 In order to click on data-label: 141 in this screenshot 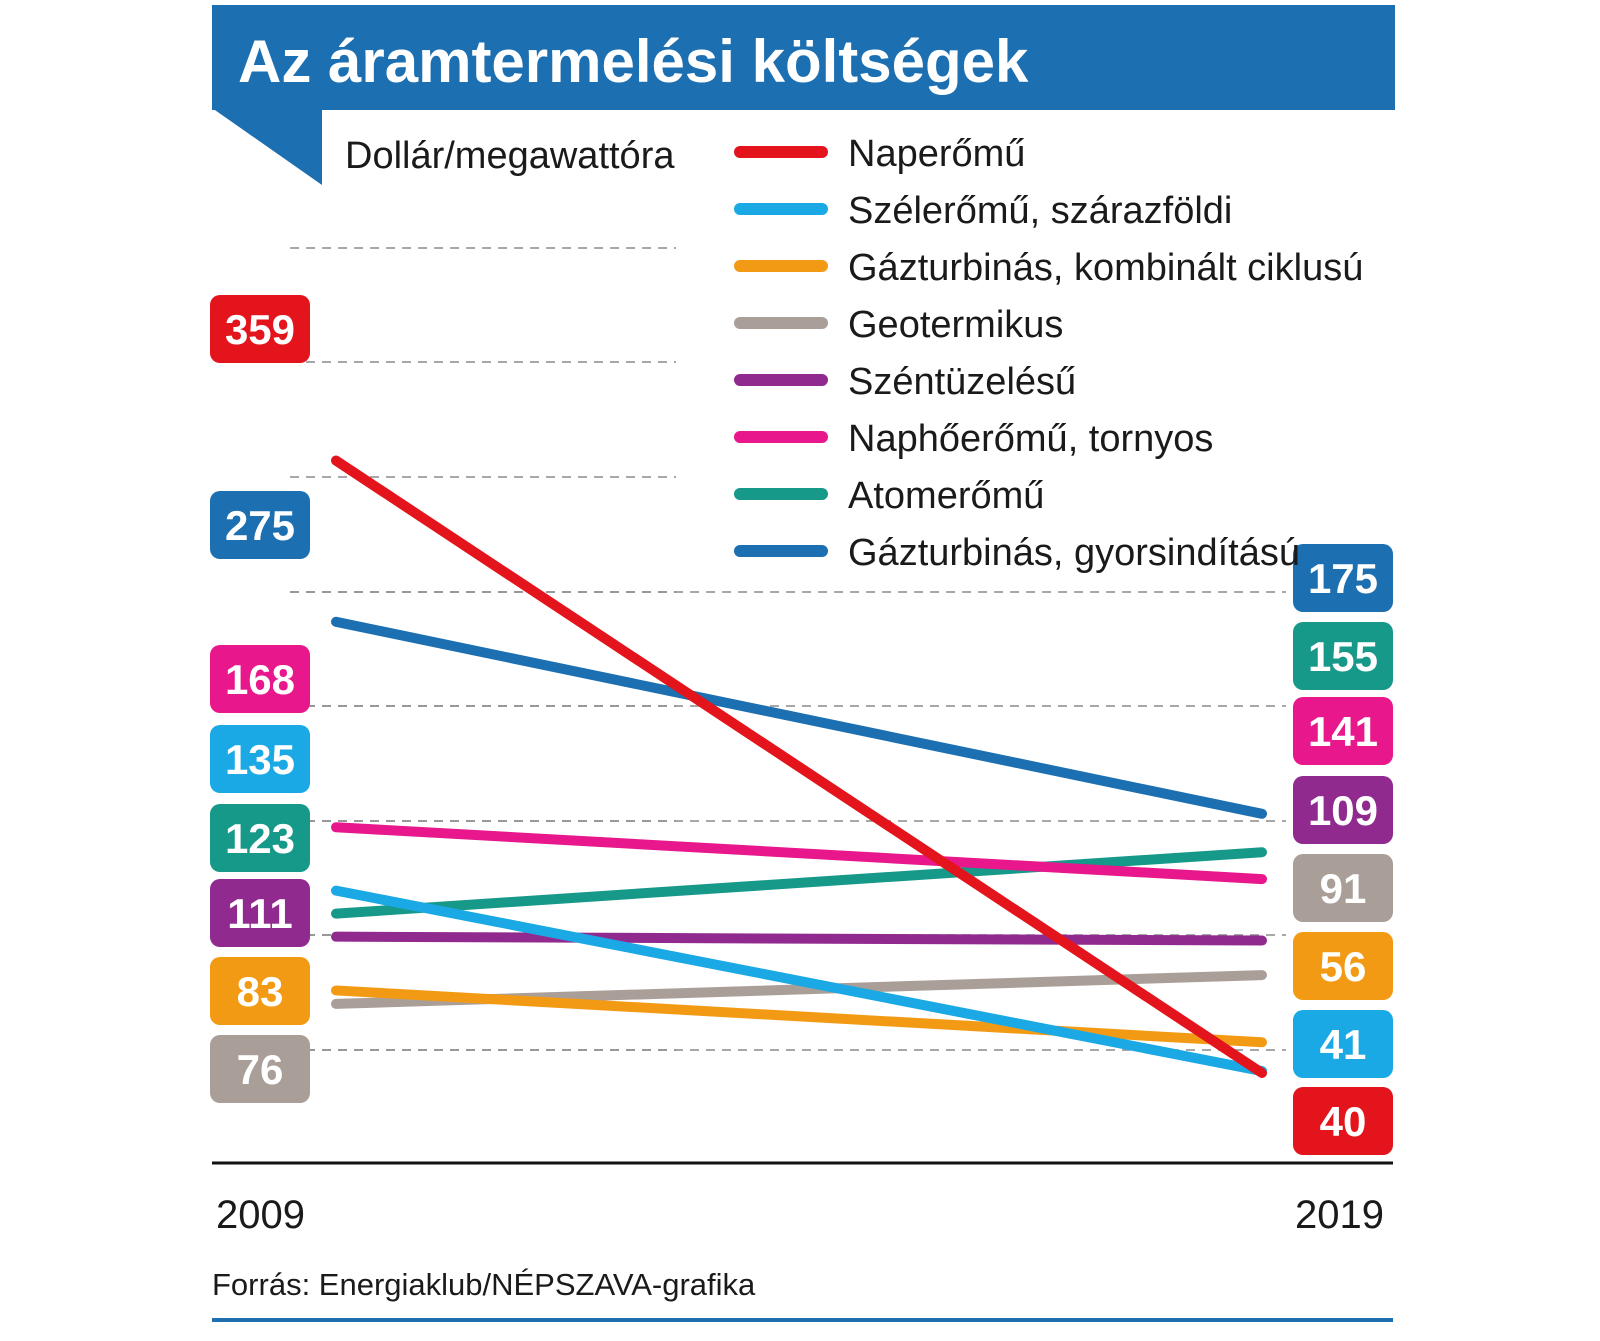, I will do `click(1343, 731)`.